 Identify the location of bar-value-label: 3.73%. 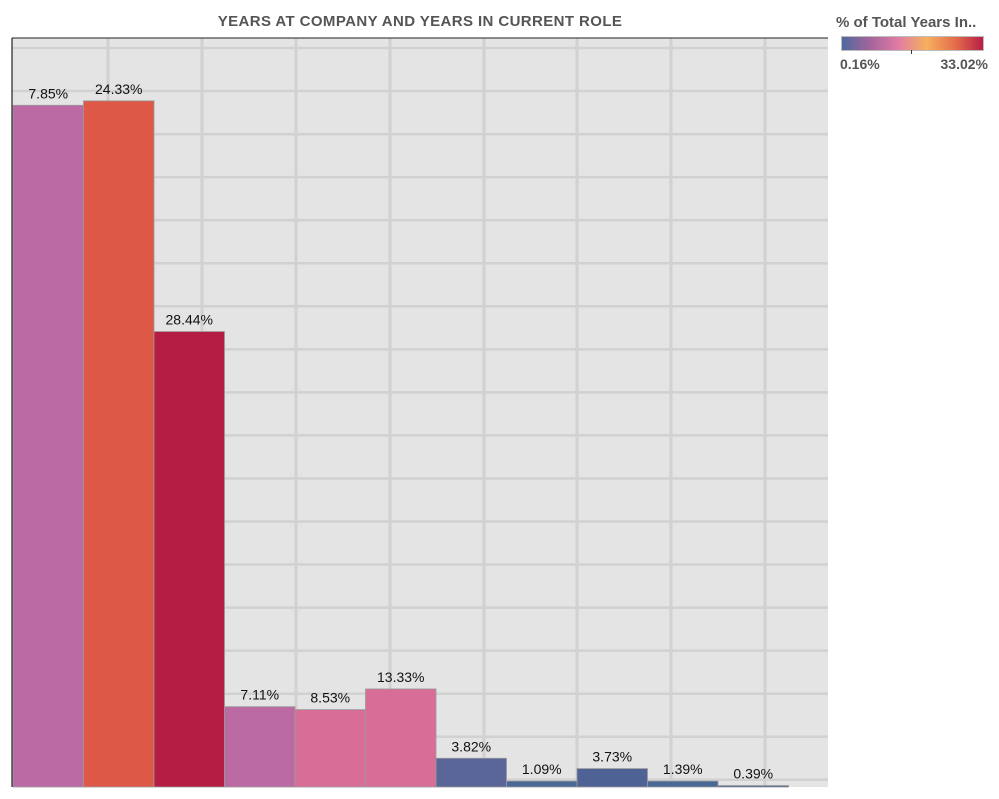
(612, 757).